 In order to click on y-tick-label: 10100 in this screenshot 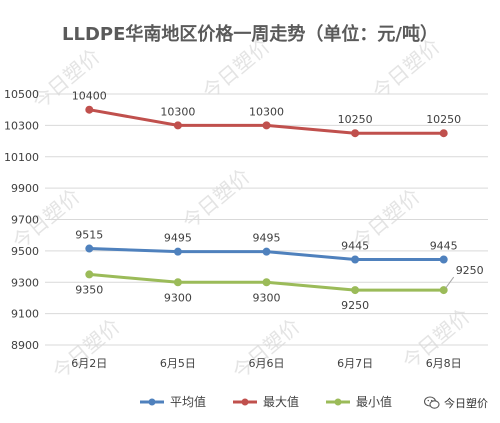, I will do `click(21, 157)`.